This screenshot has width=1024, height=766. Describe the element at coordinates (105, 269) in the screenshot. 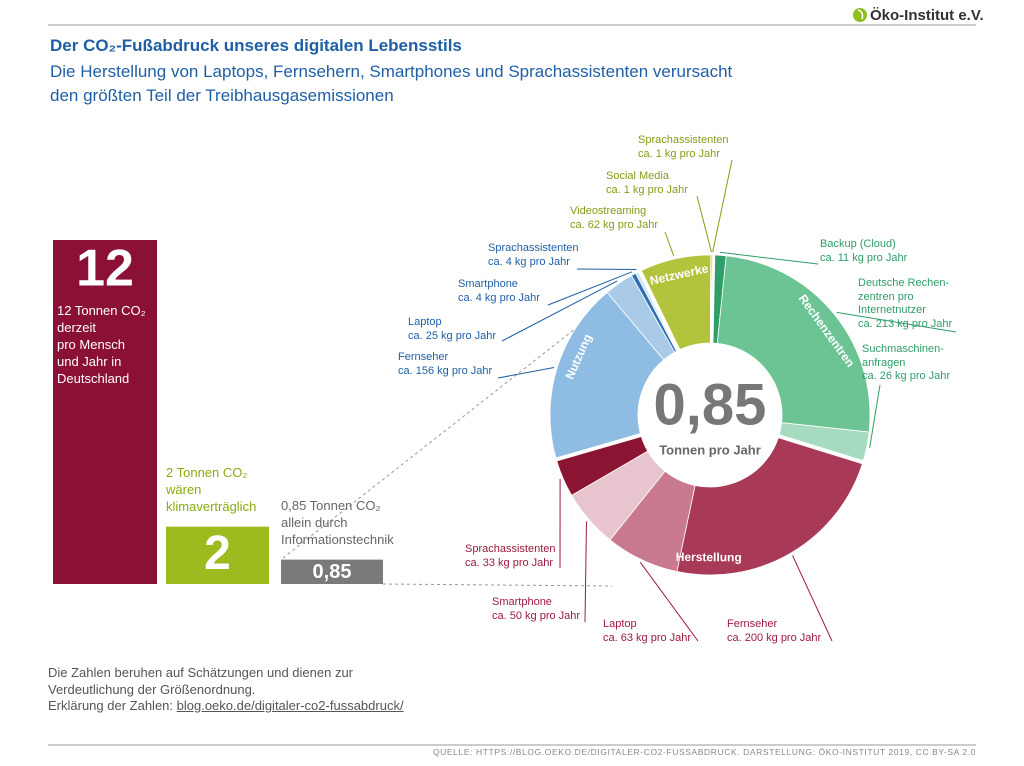

I see `bar-value-label: 12` at that location.